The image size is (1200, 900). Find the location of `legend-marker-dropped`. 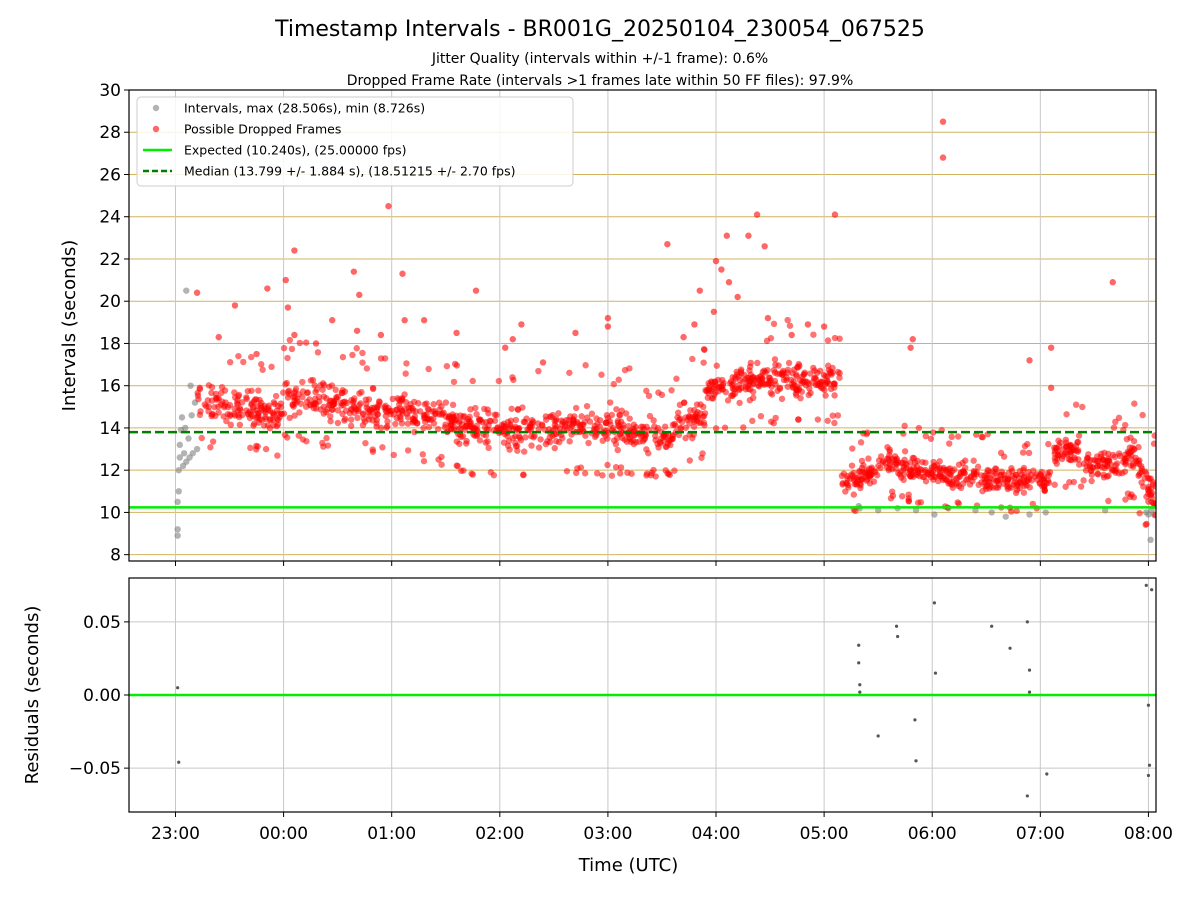

legend-marker-dropped is located at coordinates (156, 129).